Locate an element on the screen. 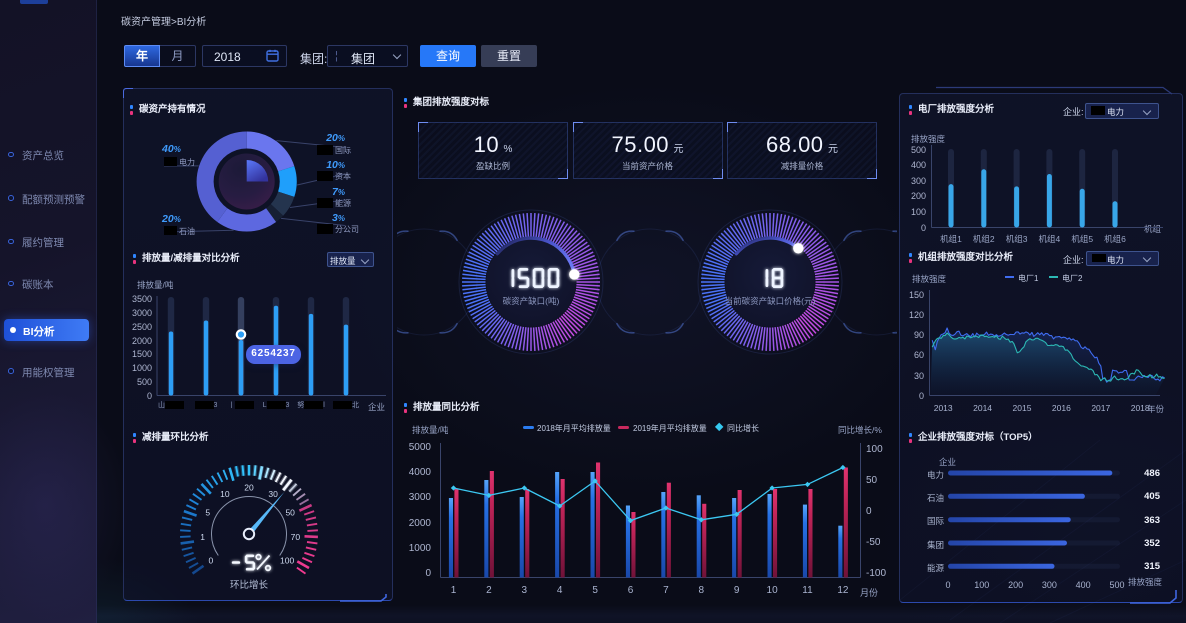 The width and height of the screenshot is (1186, 623). svg-text: 5 is located at coordinates (207, 513).